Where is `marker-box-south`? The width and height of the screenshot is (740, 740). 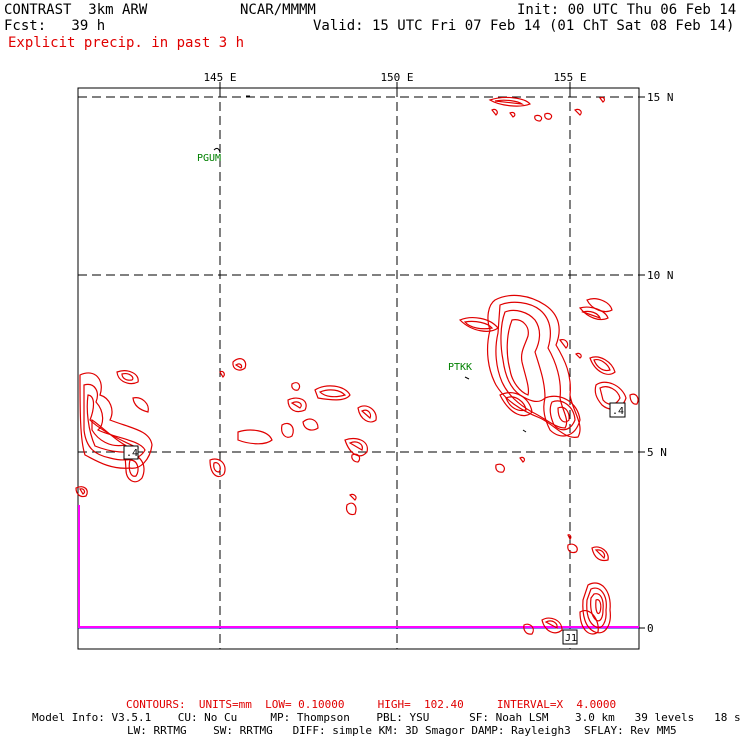 marker-box-south is located at coordinates (570, 637).